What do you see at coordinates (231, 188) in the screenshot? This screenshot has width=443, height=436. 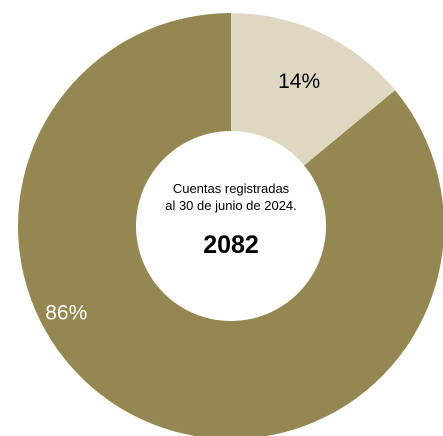 I see `center-caption-line-1: Cuentas registradas` at bounding box center [231, 188].